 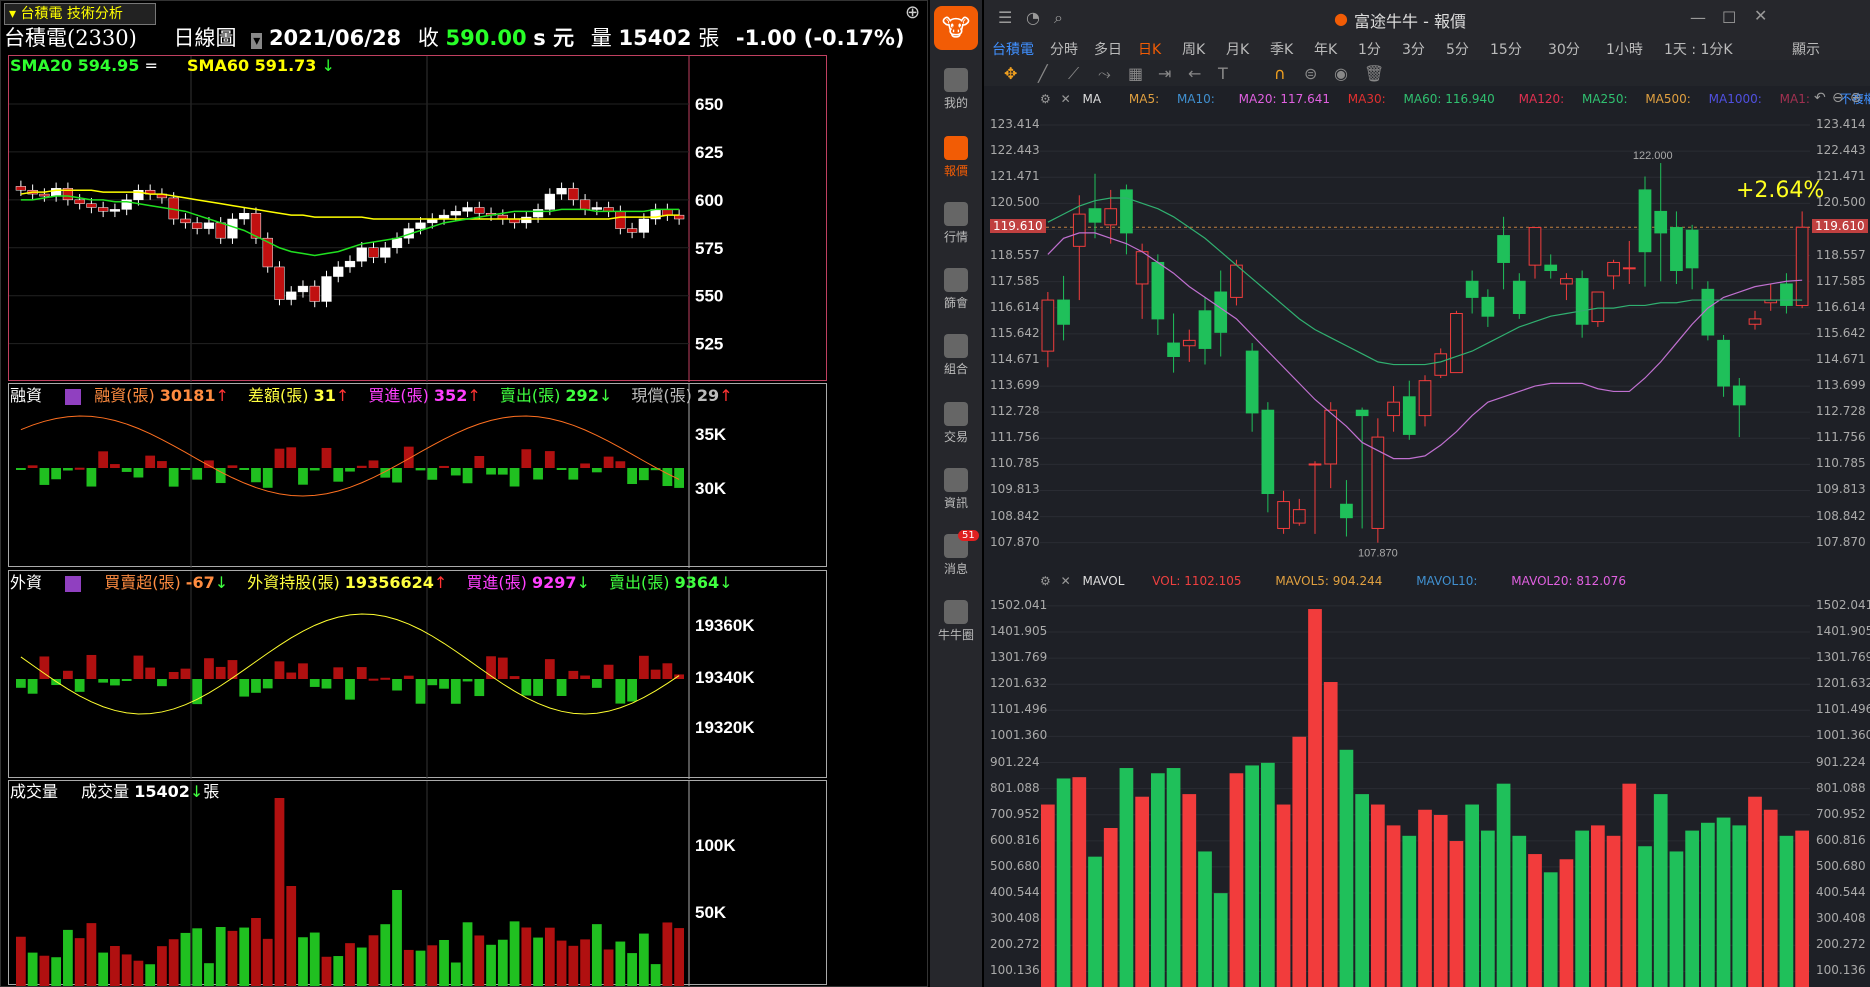 What do you see at coordinates (1019, 604) in the screenshot?
I see `ytick-label: 1502.041` at bounding box center [1019, 604].